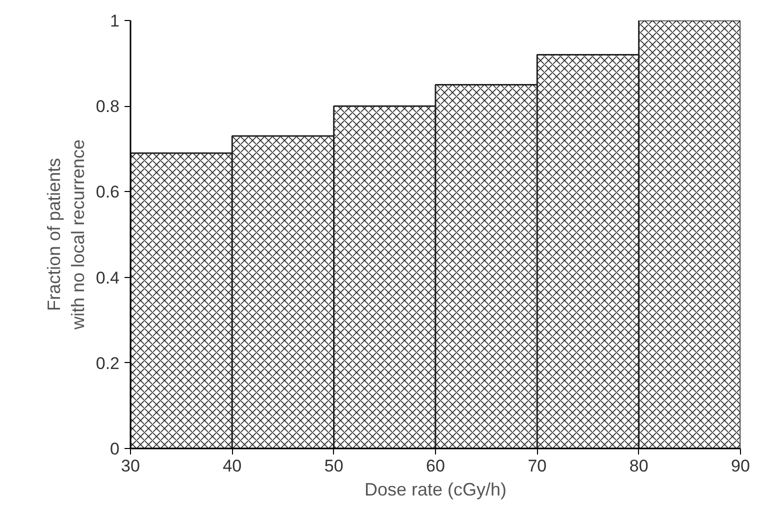 This screenshot has height=523, width=775. Describe the element at coordinates (232, 466) in the screenshot. I see `x-tick-label: 40` at that location.